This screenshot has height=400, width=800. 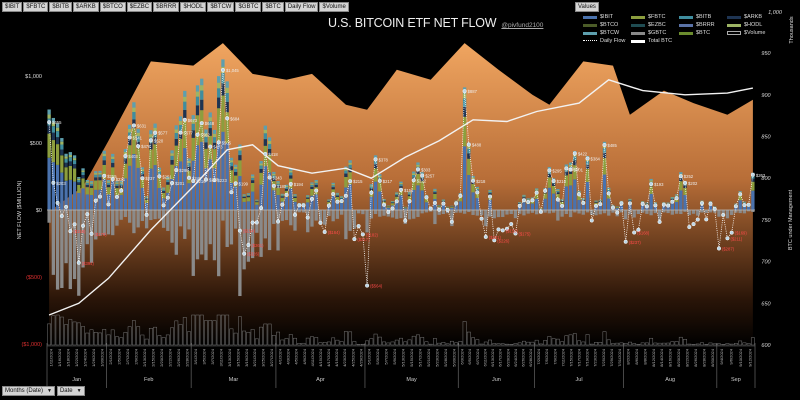 What do you see at coordinates (604, 41) in the screenshot?
I see `legend-item: Daily Flow` at bounding box center [604, 41].